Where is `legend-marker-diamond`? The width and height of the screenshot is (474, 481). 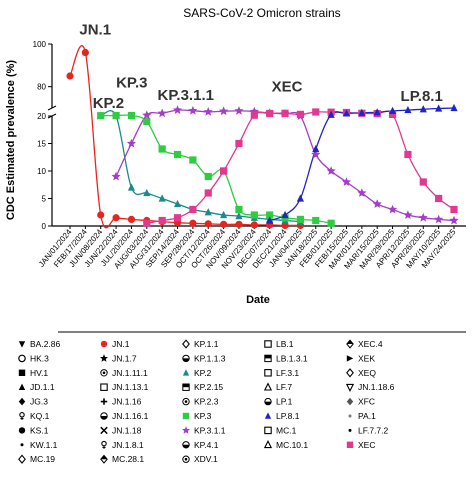
legend-marker-diamond is located at coordinates (22, 401).